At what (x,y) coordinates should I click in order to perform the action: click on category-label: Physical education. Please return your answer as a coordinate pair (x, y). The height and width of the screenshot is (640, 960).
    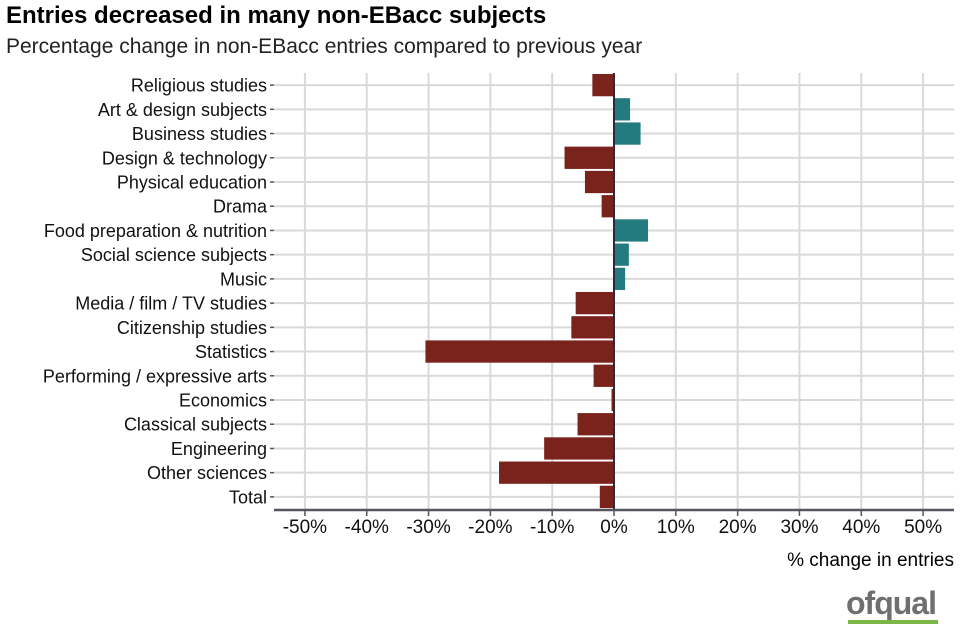
    Looking at the image, I should click on (192, 183).